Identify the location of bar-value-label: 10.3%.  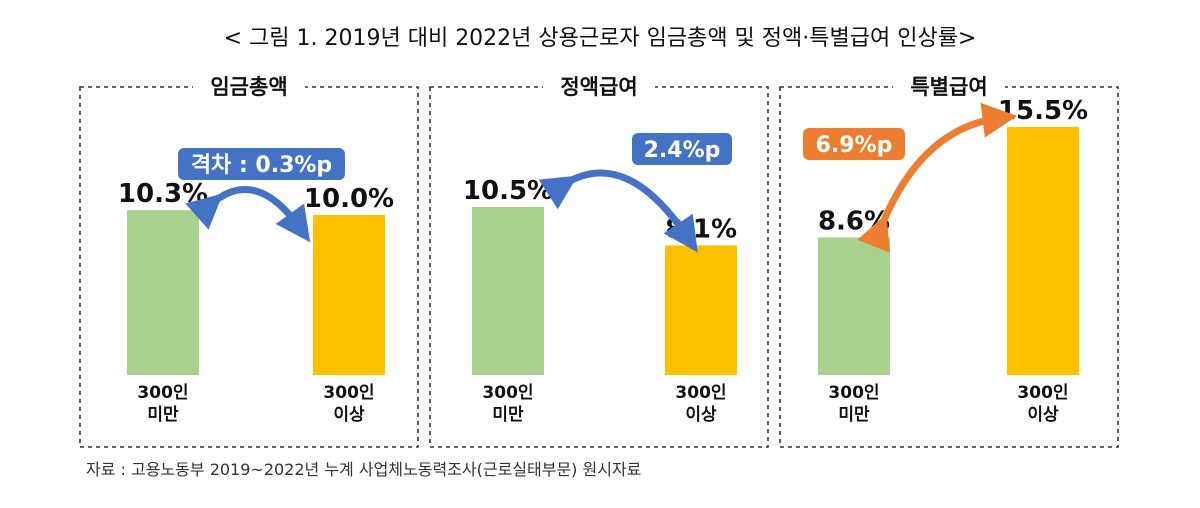
(163, 194).